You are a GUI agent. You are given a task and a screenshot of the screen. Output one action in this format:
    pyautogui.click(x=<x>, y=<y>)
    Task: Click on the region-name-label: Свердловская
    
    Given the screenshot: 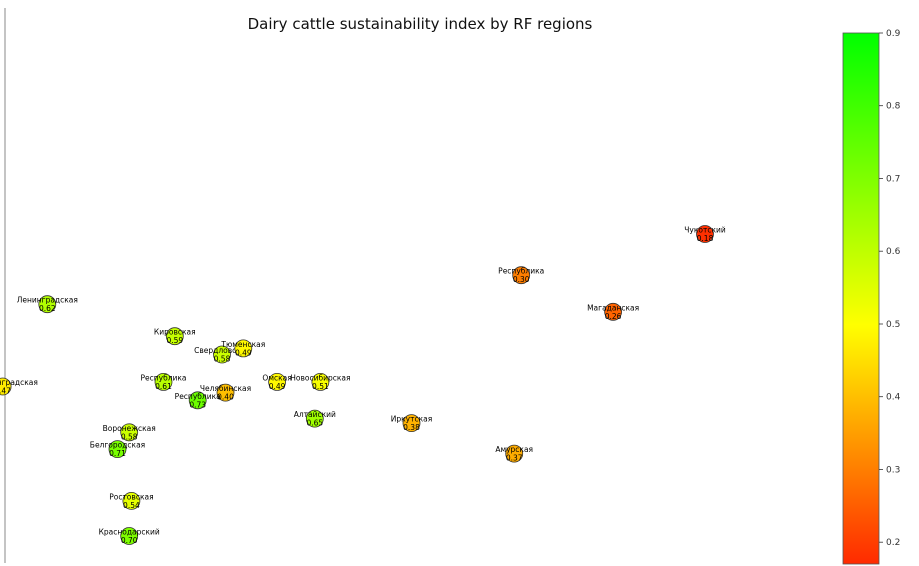 What is the action you would take?
    pyautogui.click(x=222, y=350)
    